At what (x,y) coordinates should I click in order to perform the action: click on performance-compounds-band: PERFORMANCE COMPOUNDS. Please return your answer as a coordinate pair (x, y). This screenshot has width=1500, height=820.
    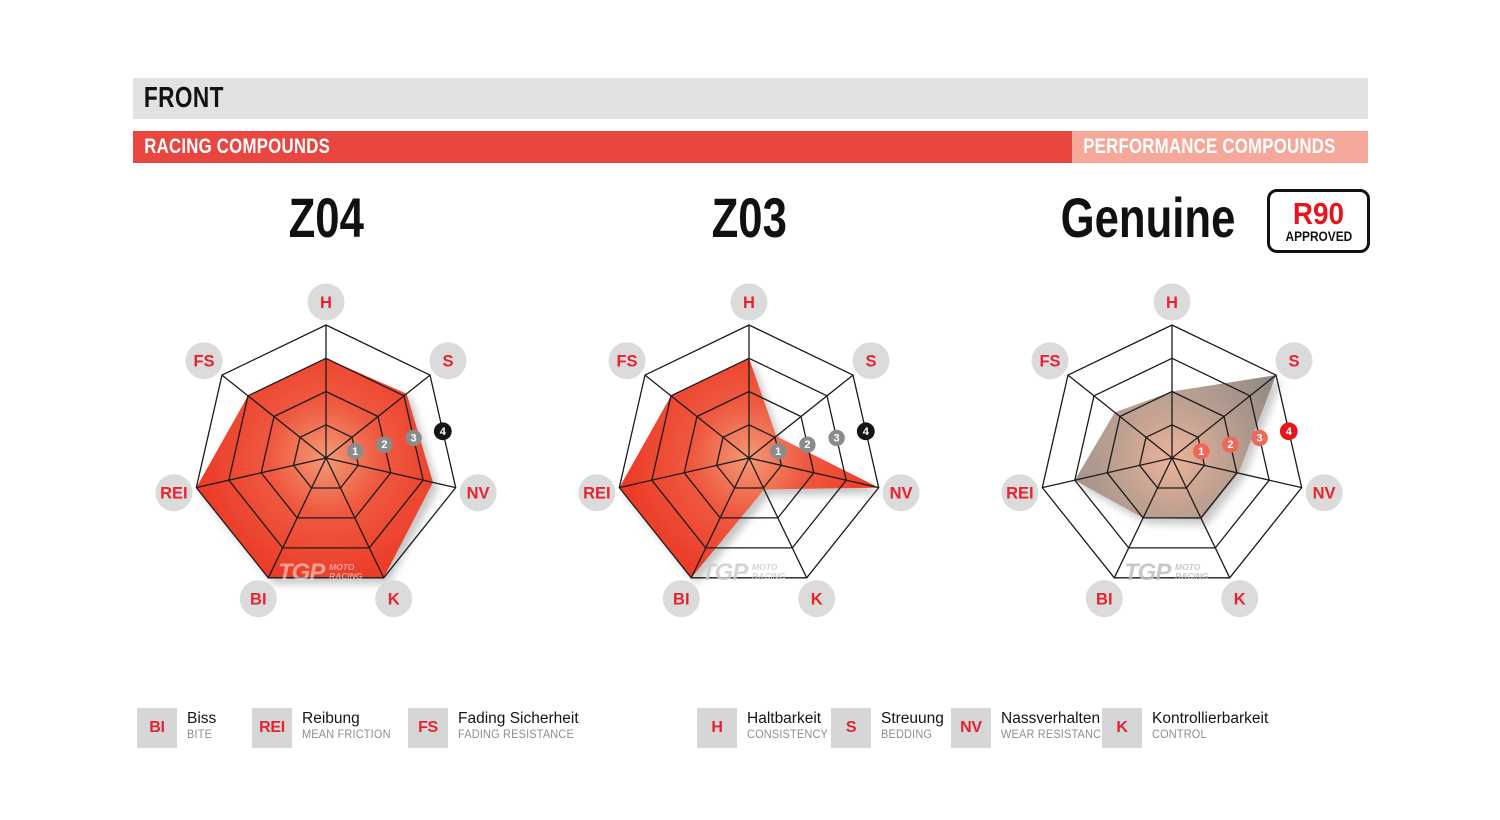
    Looking at the image, I should click on (1220, 147).